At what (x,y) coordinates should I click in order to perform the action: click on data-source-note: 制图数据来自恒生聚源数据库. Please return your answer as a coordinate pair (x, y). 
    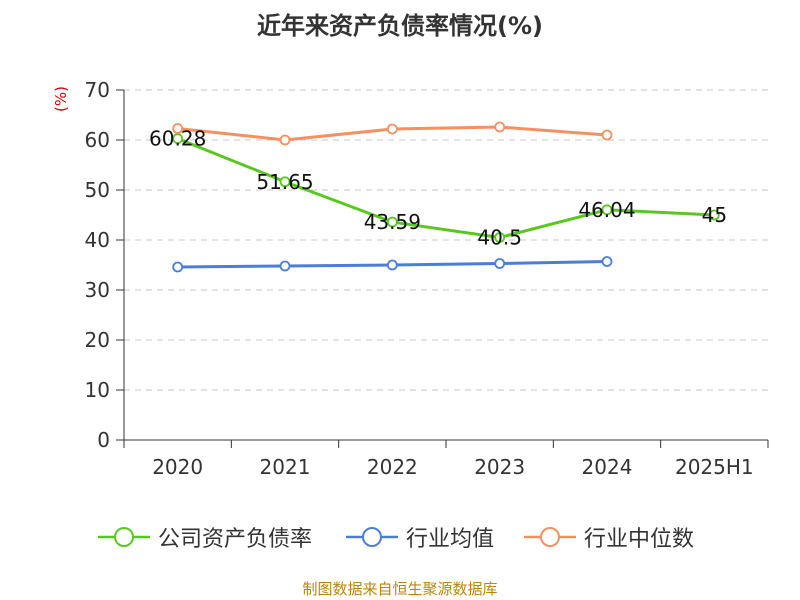
    Looking at the image, I should click on (400, 589).